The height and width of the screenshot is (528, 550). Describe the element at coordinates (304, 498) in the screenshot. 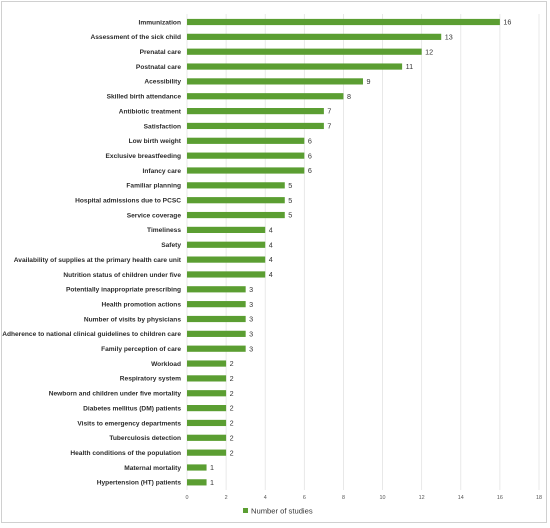

I see `x-tick-label: 6` at that location.